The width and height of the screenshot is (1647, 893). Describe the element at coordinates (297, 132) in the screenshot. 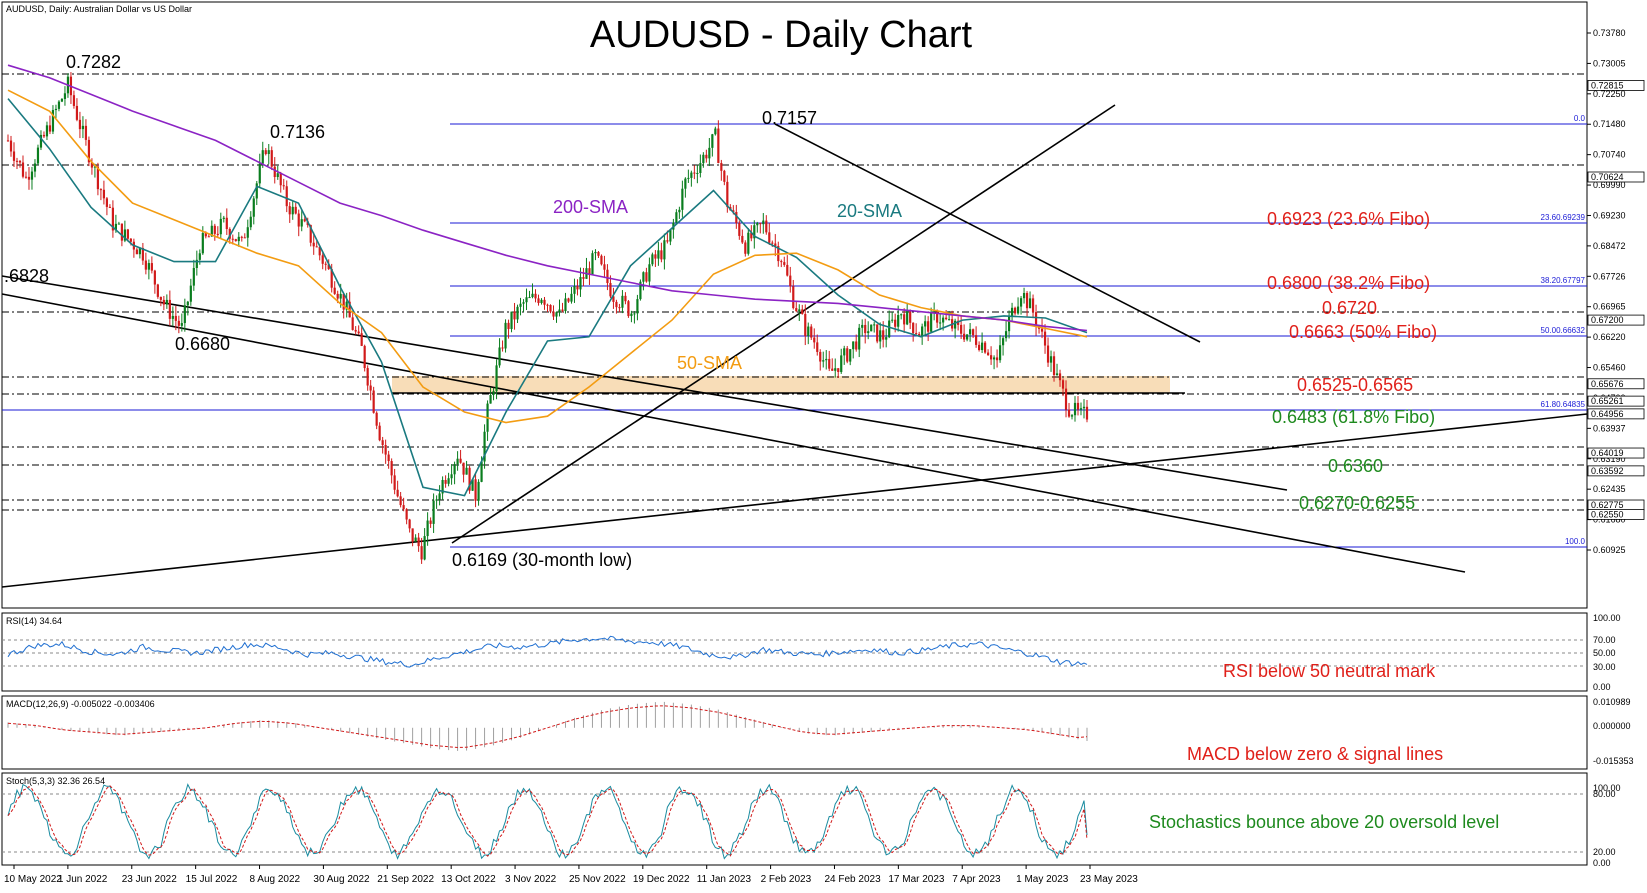

I see `annot-0-7136: 0.7136` at that location.